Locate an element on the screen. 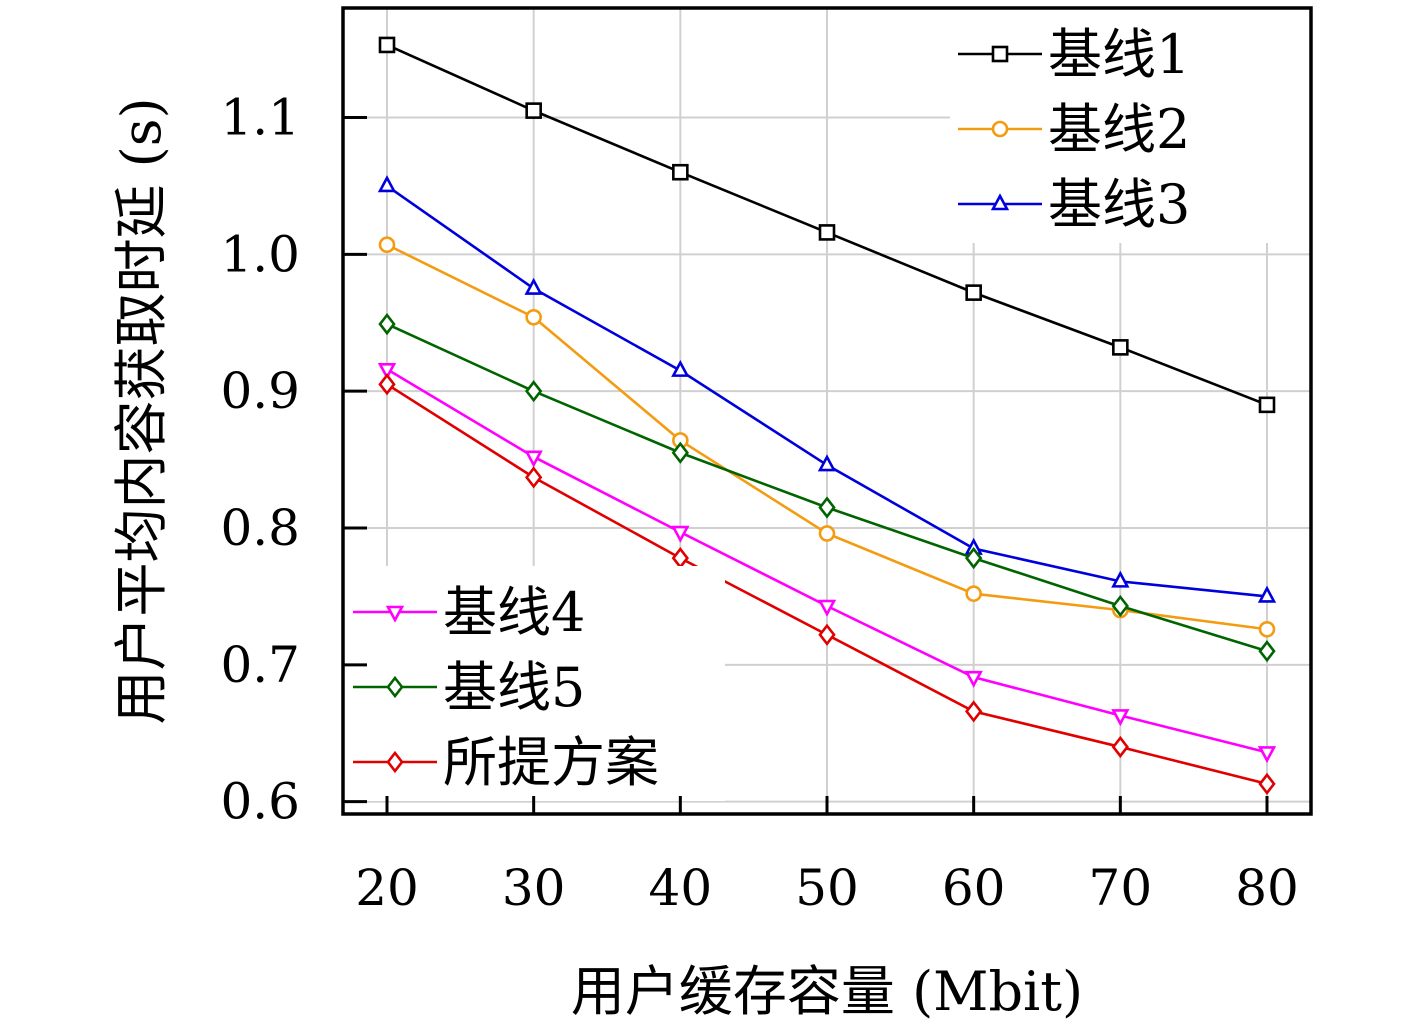 The height and width of the screenshot is (1035, 1417). legend-item: 基线4 is located at coordinates (469, 612).